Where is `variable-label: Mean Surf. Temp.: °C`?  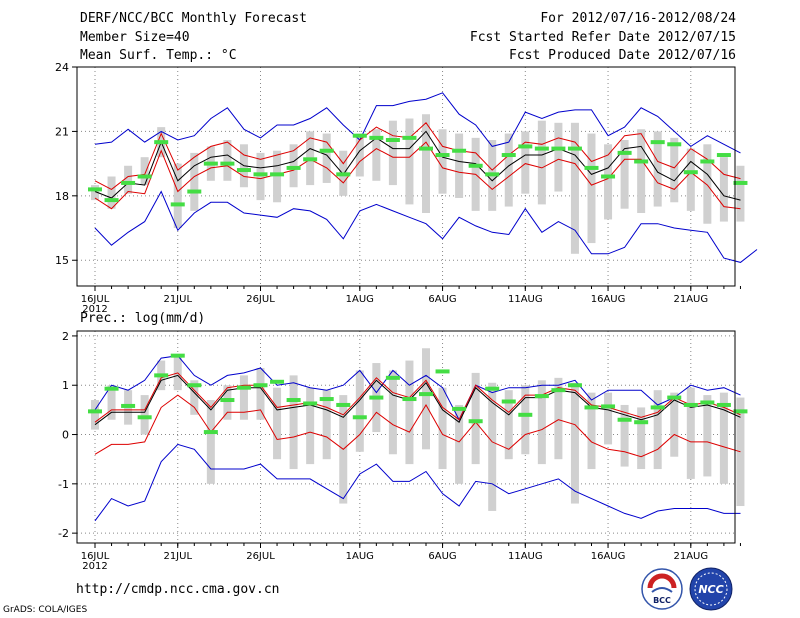 variable-label: Mean Surf. Temp.: °C is located at coordinates (158, 55).